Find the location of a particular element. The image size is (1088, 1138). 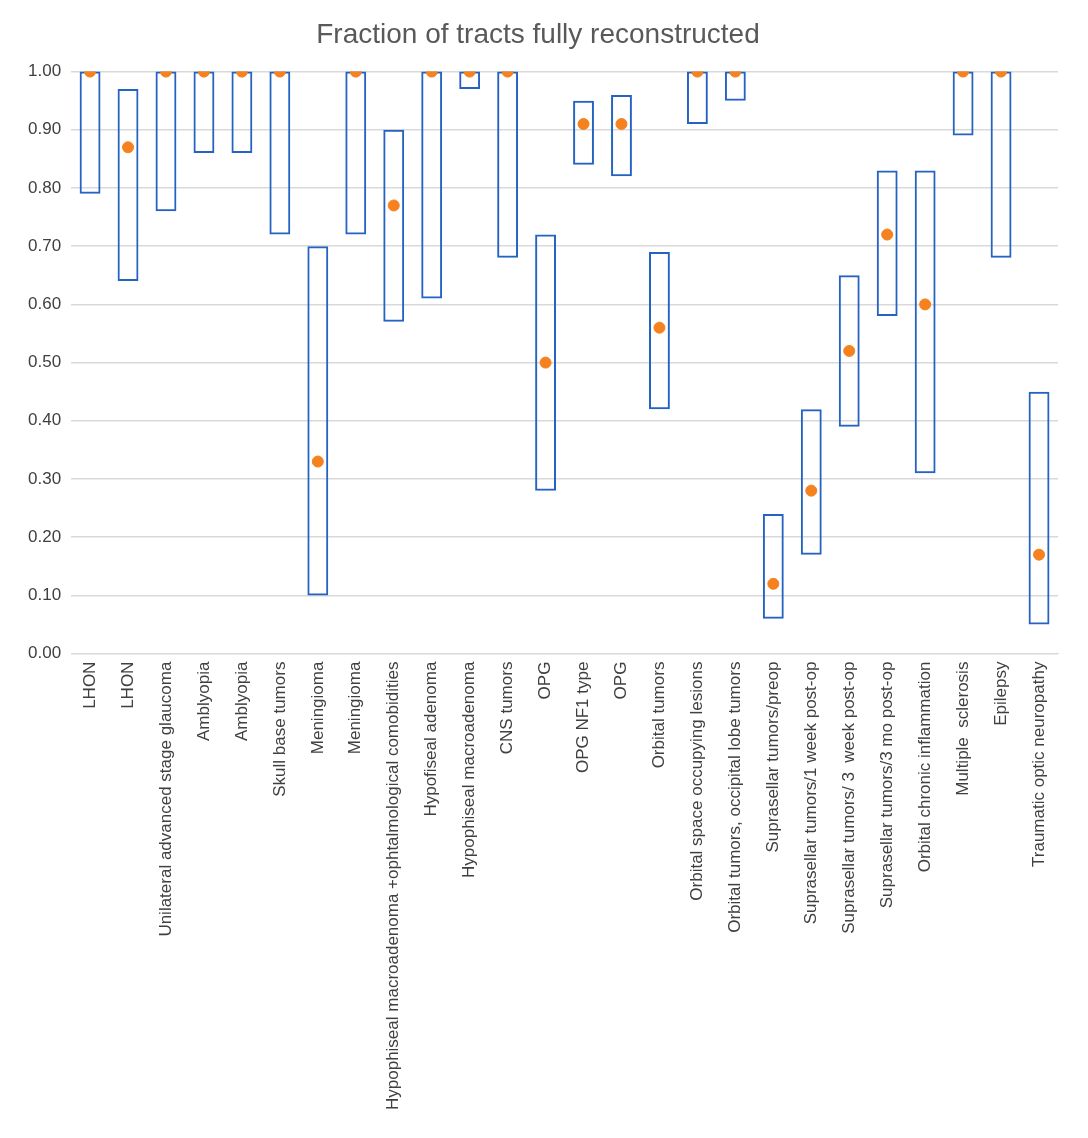

x-tick-label: Orbital space occupying lesions is located at coordinates (697, 781).